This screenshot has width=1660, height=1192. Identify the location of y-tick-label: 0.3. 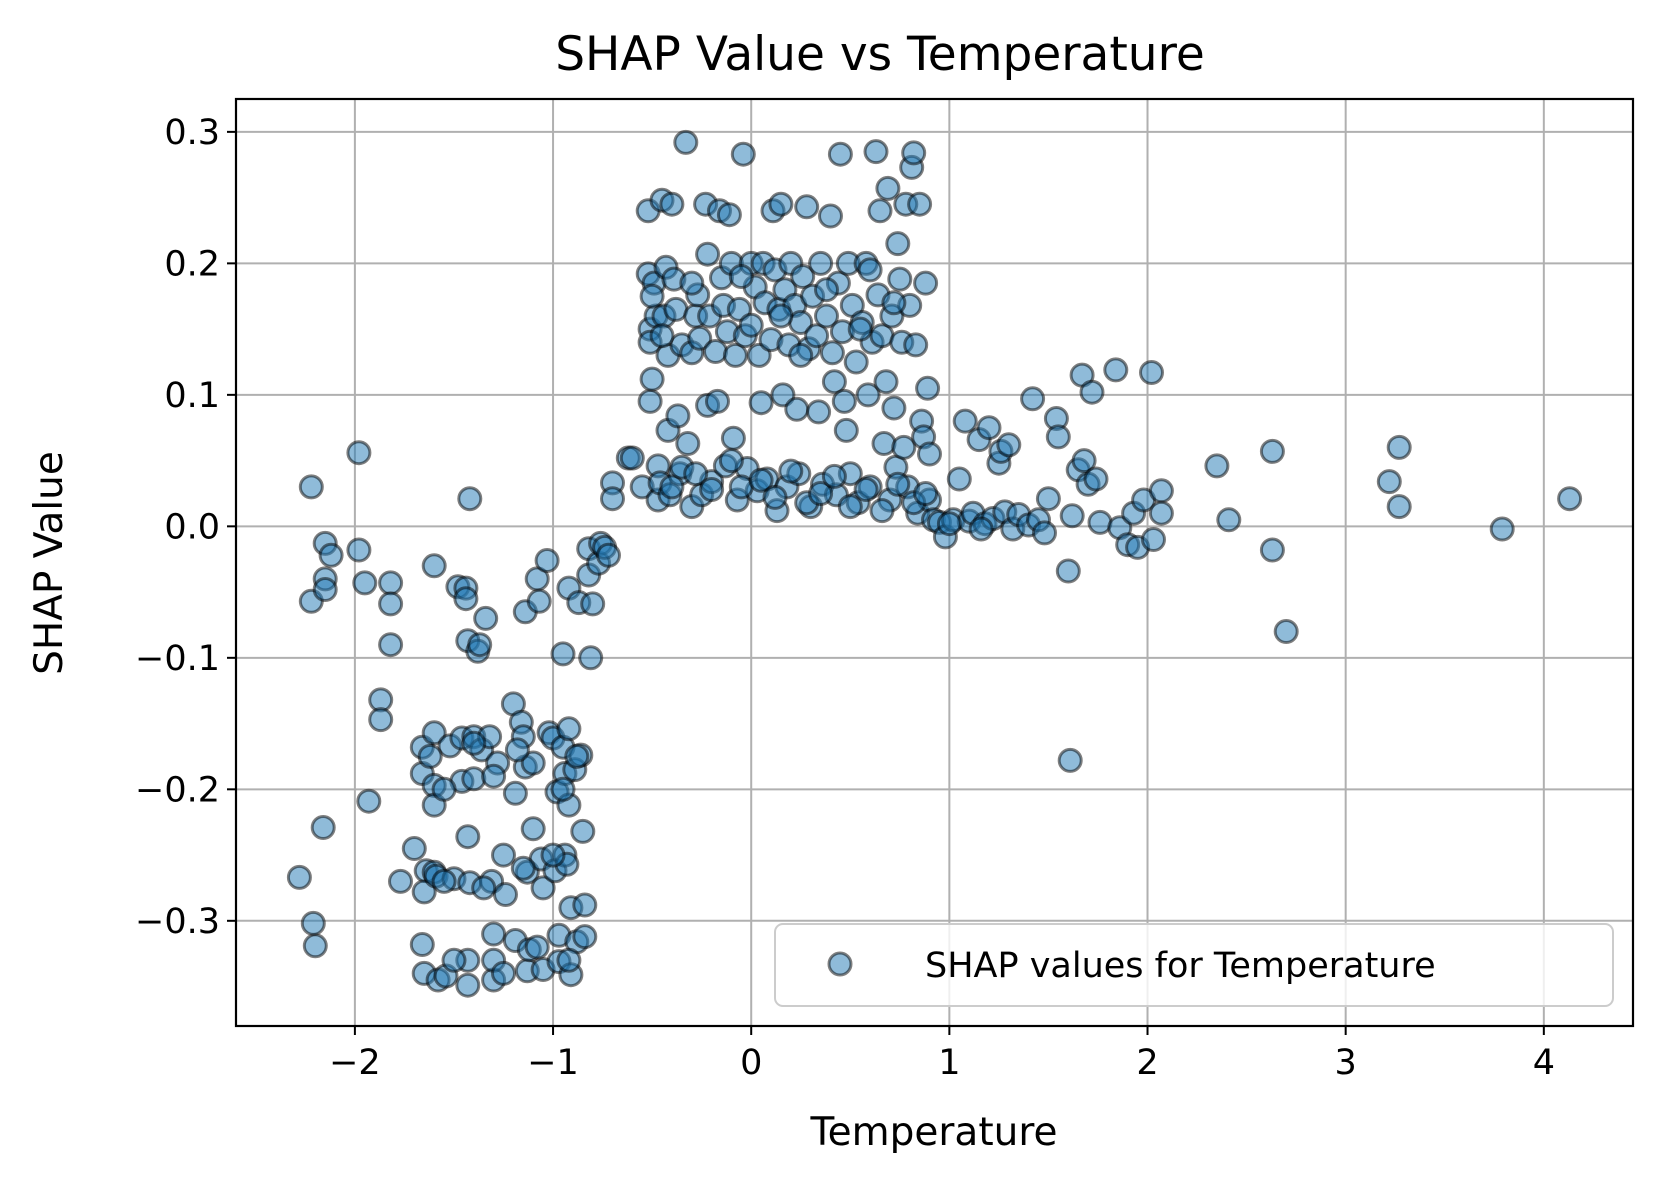
(192, 133).